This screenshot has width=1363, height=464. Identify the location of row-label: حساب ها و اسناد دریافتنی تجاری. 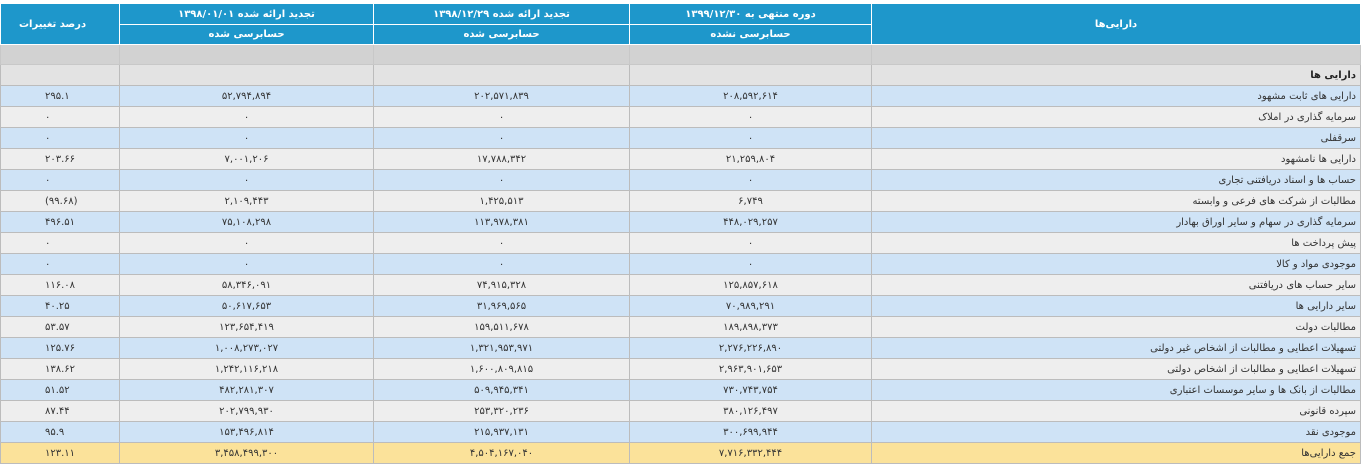
(1116, 180).